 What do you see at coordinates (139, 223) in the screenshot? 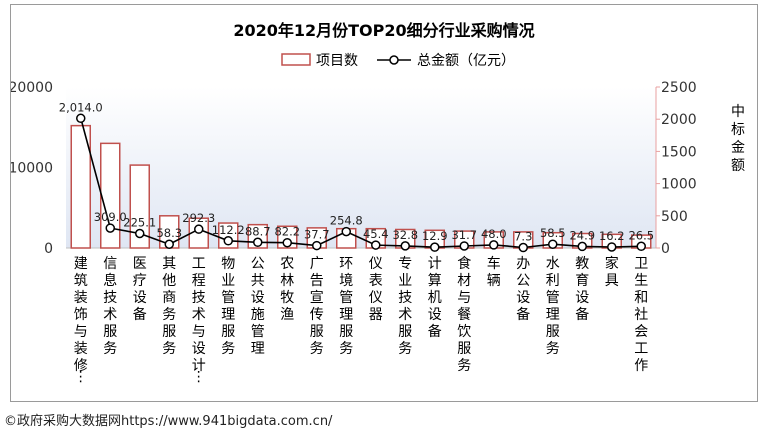
I see `amount-label-3: 225.1` at bounding box center [139, 223].